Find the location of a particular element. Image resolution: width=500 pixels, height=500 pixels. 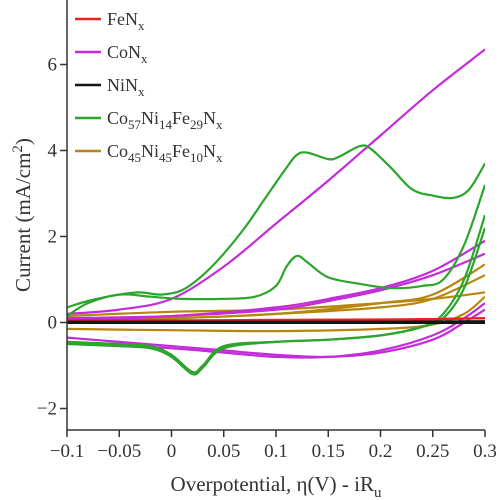

legend-item: Co45Ni45Fe10Nx is located at coordinates (149, 153).